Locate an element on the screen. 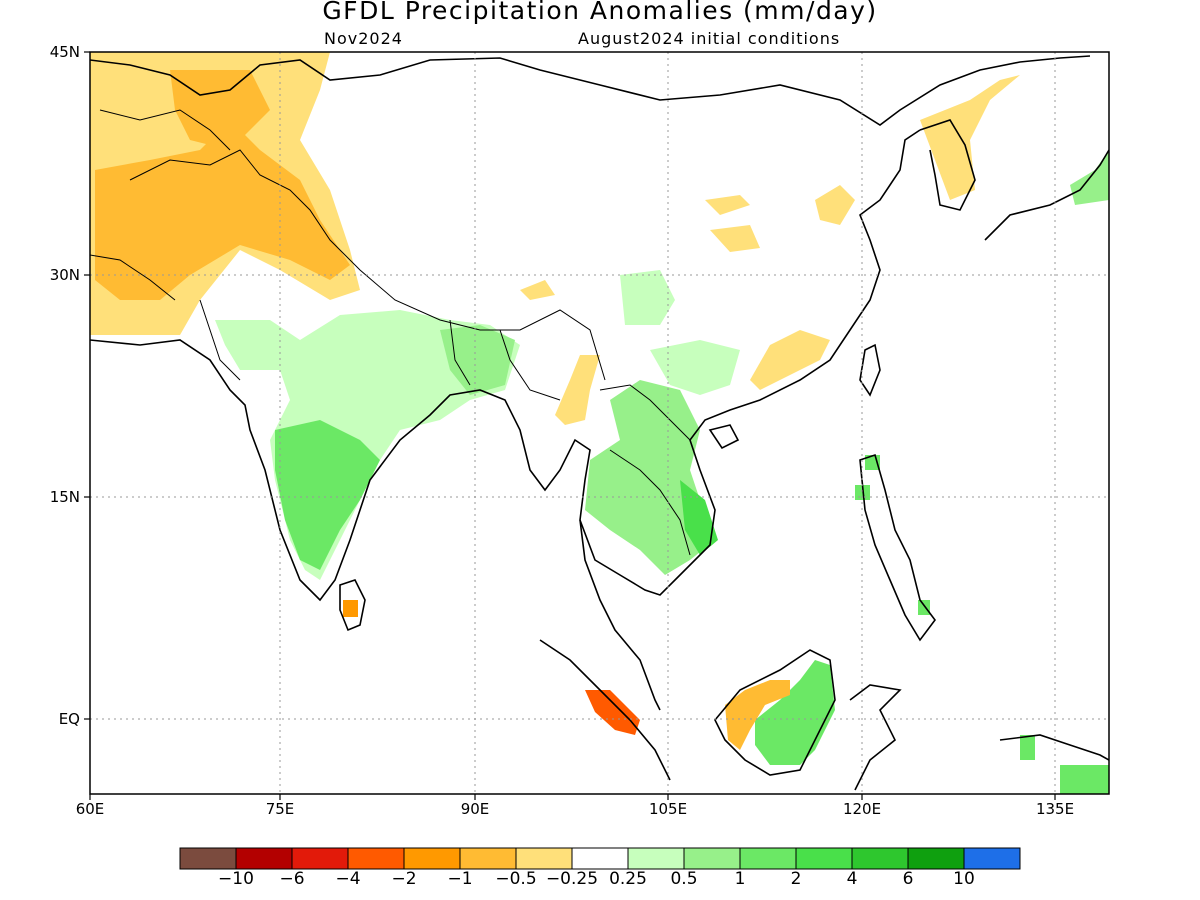 This screenshot has width=1200, height=900. colorbar-tick-label: 10 is located at coordinates (964, 879).